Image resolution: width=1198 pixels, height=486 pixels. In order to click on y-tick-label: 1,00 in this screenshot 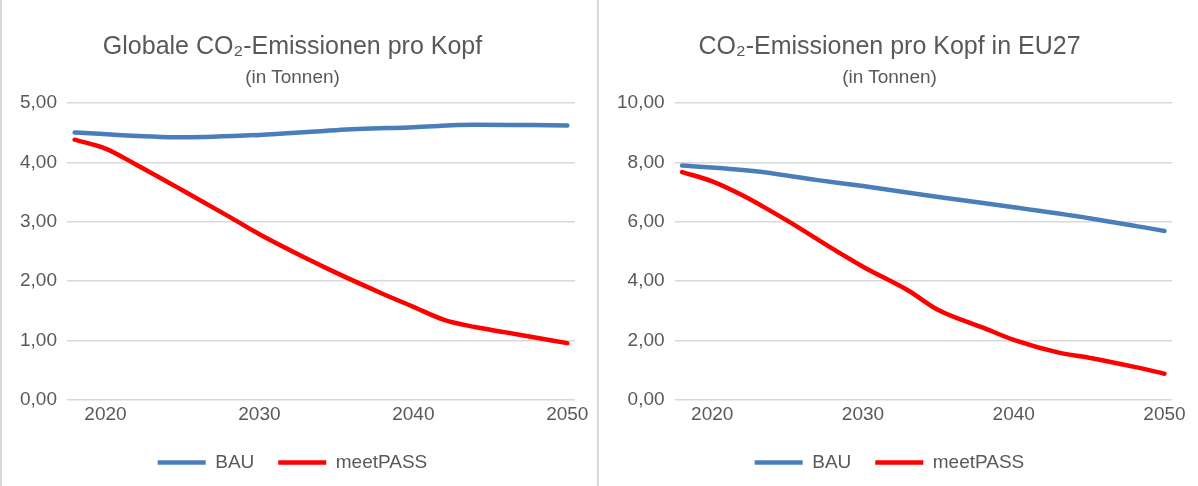, I will do `click(38, 339)`.